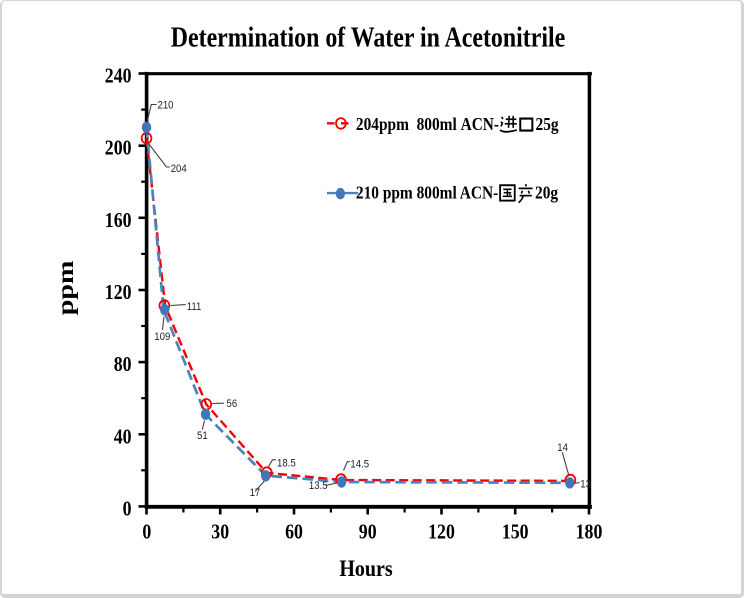  Describe the element at coordinates (548, 124) in the screenshot. I see `svg-text: 25g` at that location.